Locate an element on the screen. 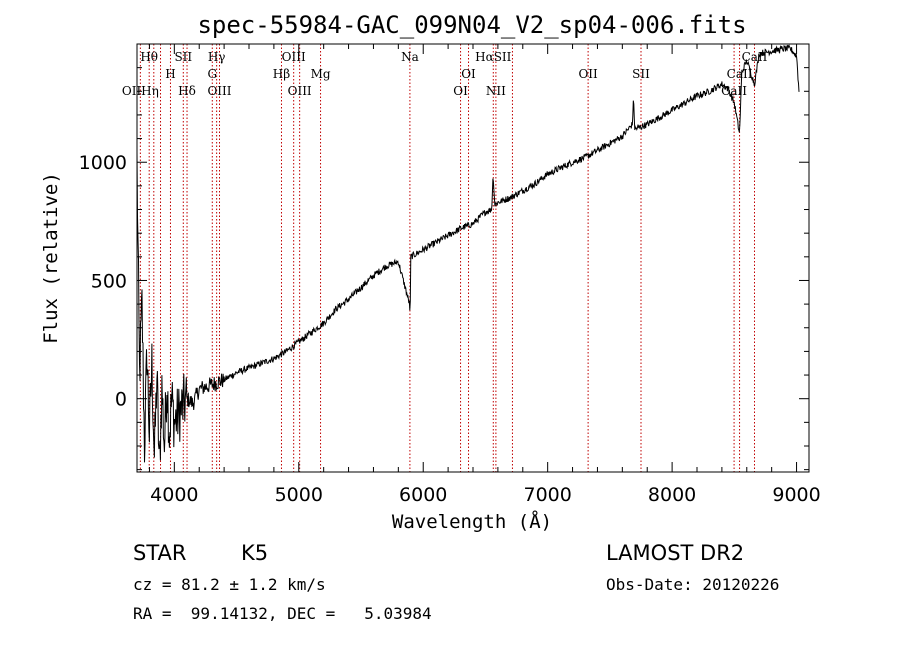 Image resolution: width=900 pixels, height=649 pixels. line-label: Hγ is located at coordinates (217, 57).